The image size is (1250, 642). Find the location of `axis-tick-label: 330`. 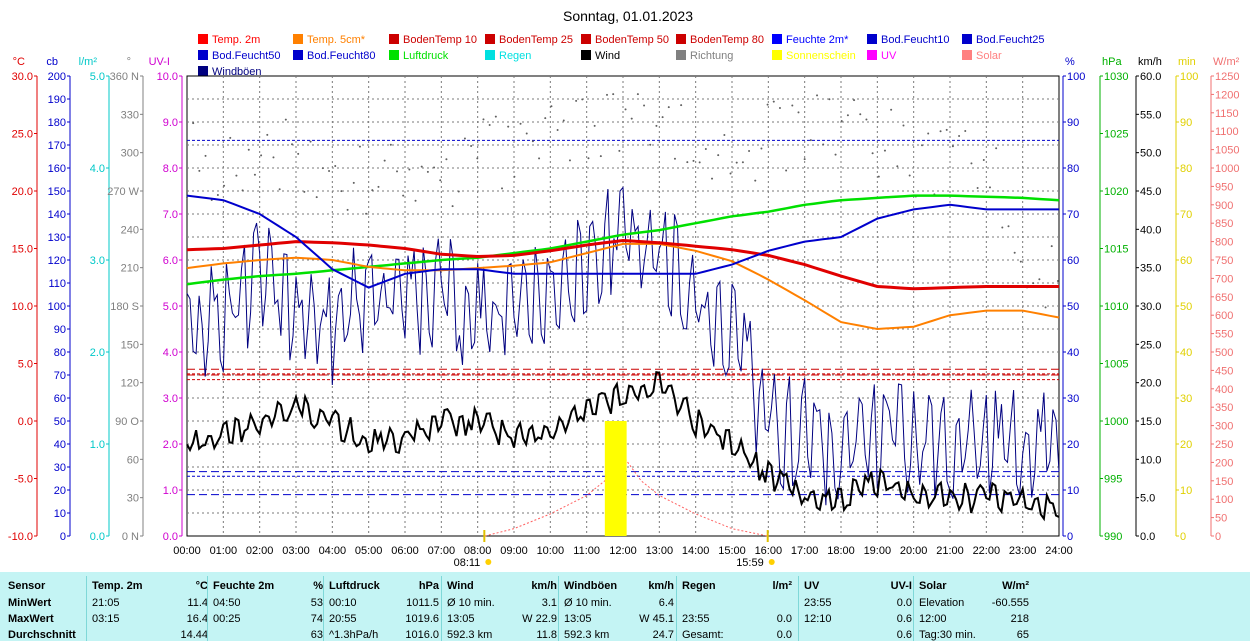

axis-tick-label: 330 is located at coordinates (130, 115).